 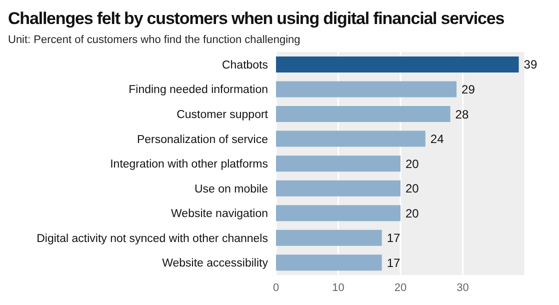 What do you see at coordinates (231, 189) in the screenshot?
I see `y-tick-label: Use on mobile` at bounding box center [231, 189].